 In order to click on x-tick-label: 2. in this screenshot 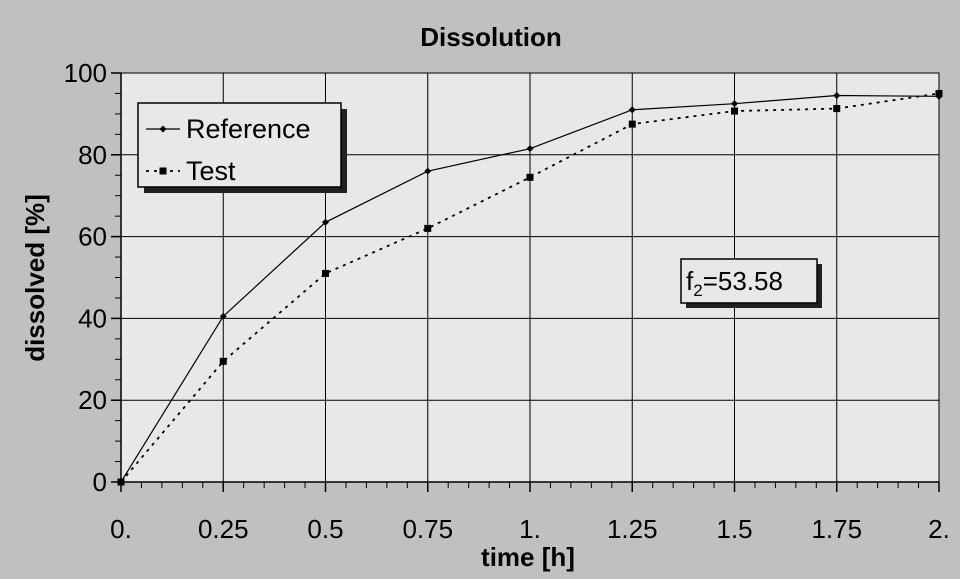, I will do `click(939, 529)`.